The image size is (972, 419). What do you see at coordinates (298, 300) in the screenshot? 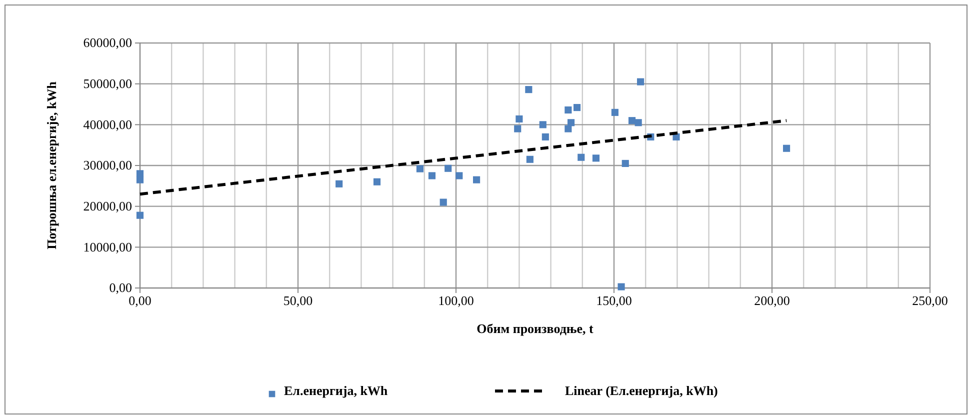
I see `x-tick-label: 50,00` at bounding box center [298, 300].